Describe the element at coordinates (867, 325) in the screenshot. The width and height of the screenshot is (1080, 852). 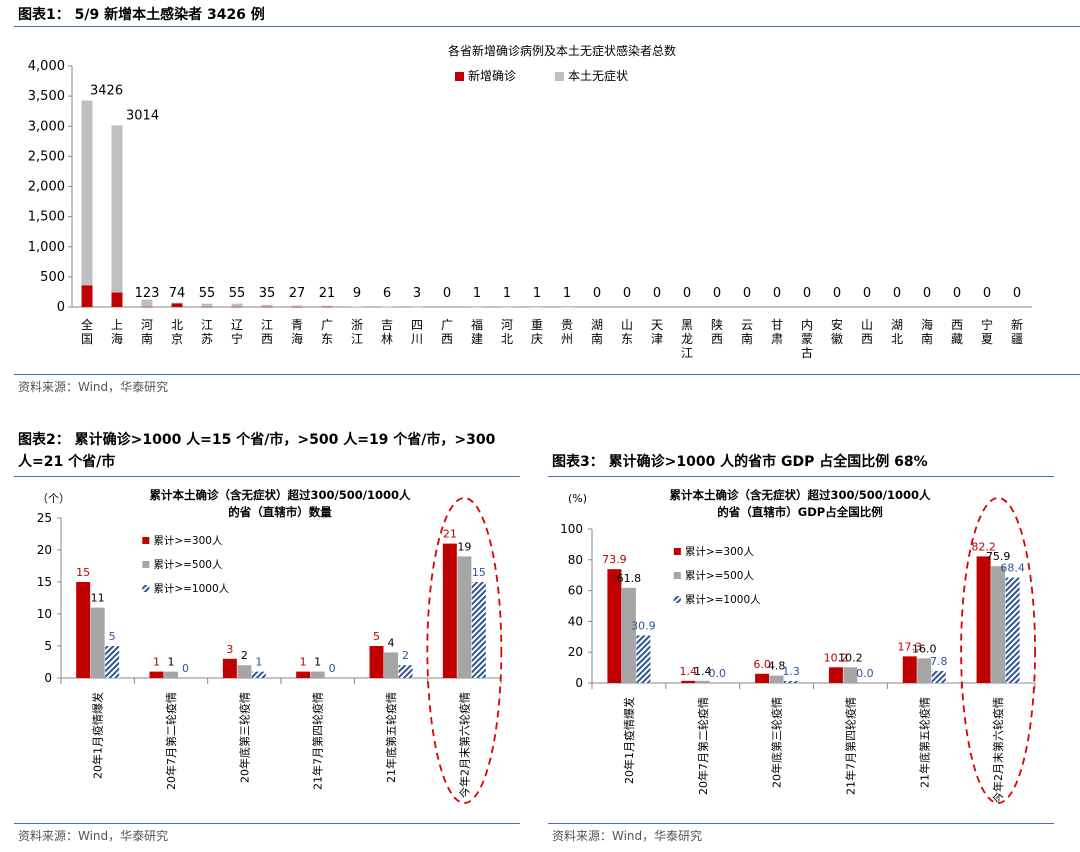
I see `category-label-char: 山` at that location.